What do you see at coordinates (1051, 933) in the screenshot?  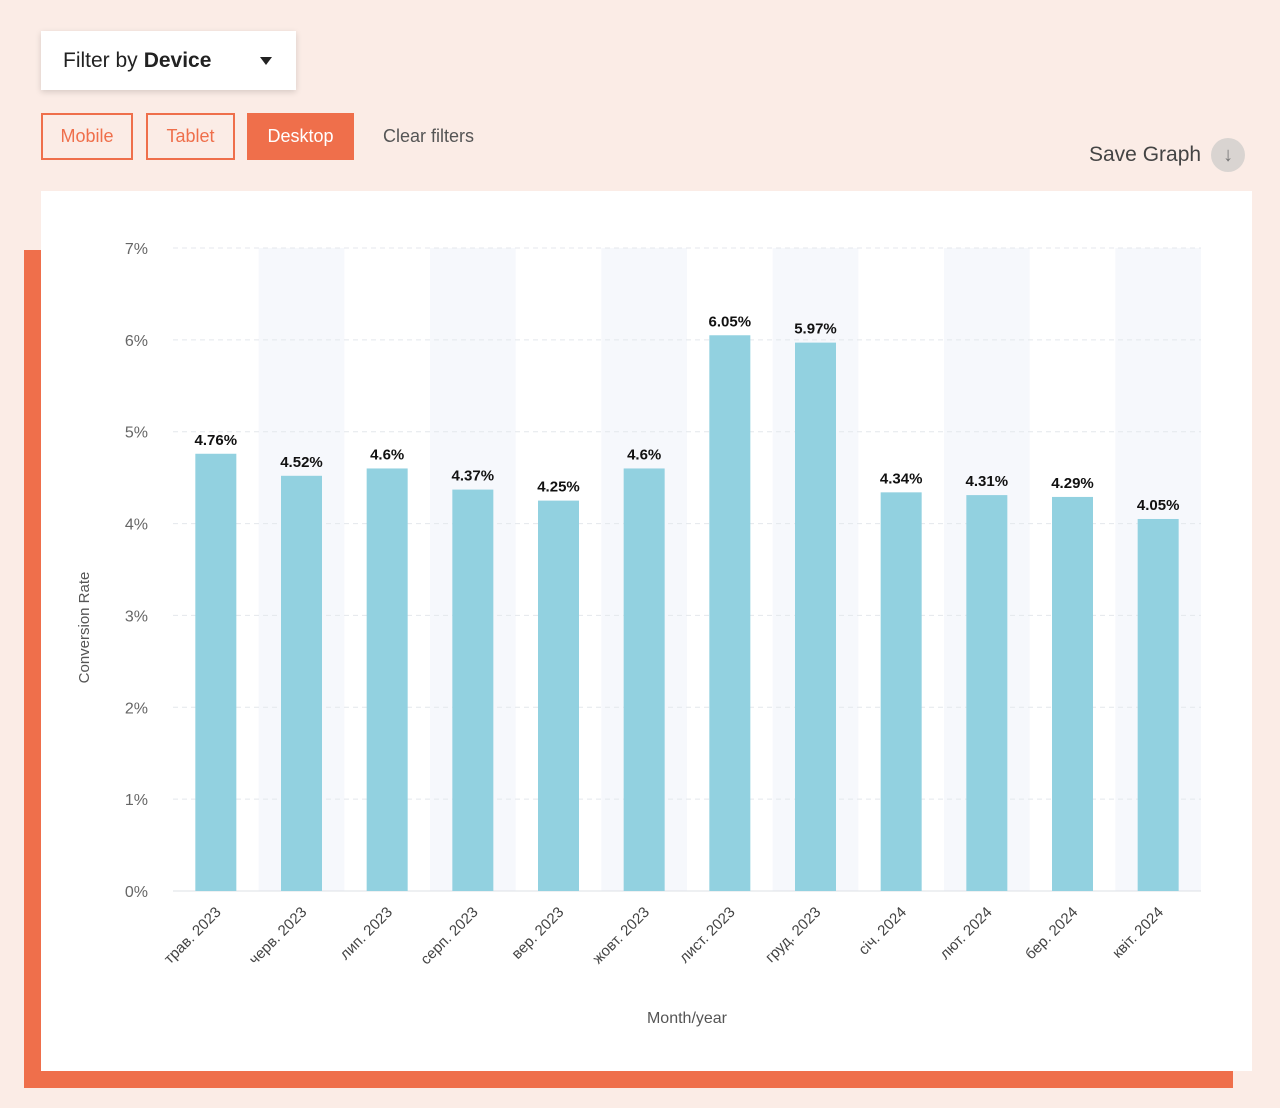 I see `x-tick-label: бер. 2024` at bounding box center [1051, 933].